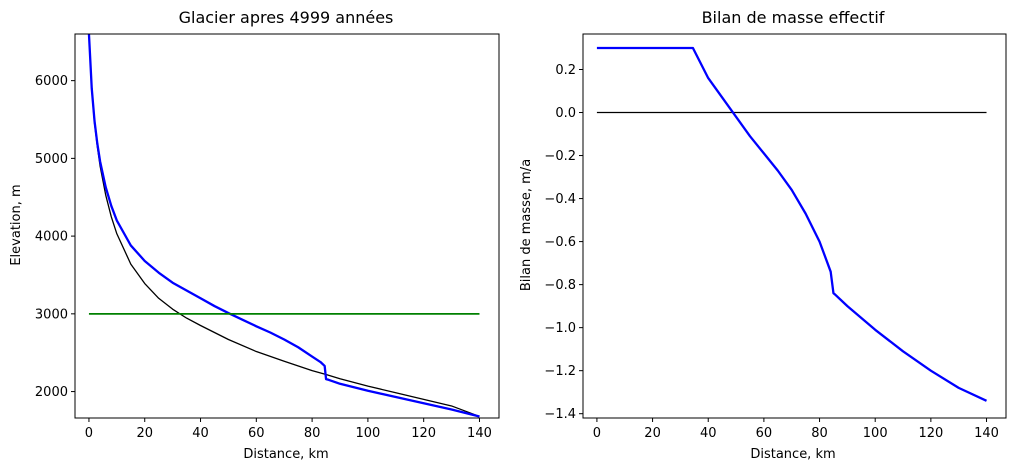  Describe the element at coordinates (560, 328) in the screenshot. I see `y-tick-label: −1.0` at that location.